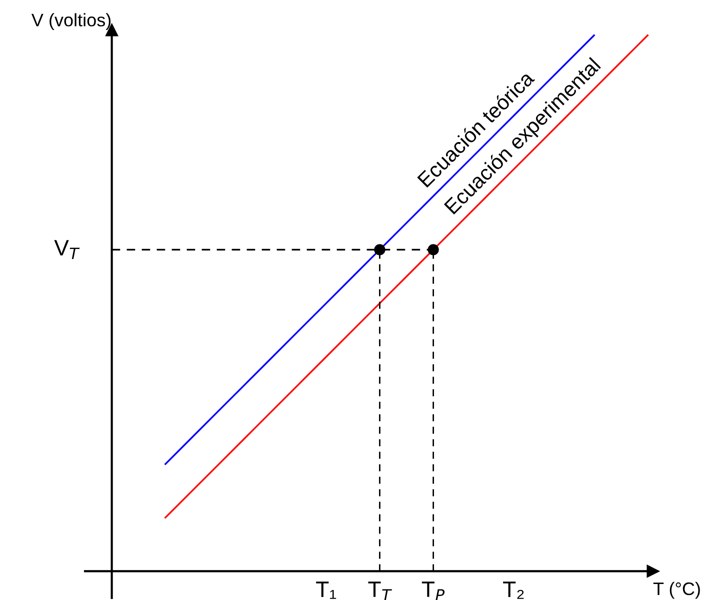 This screenshot has height=600, width=713. I want to click on series-label: V$_{T}$, so click(67, 250).